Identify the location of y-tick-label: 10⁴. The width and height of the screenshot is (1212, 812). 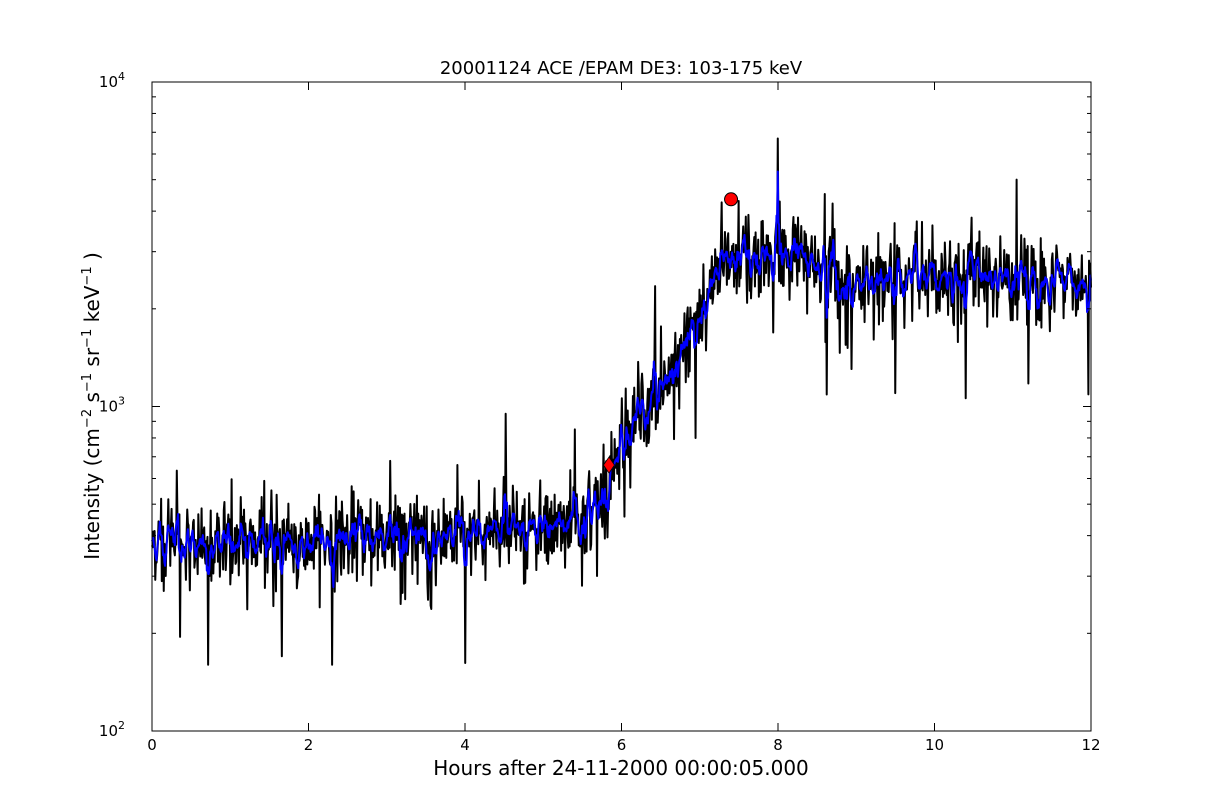
(112, 80).